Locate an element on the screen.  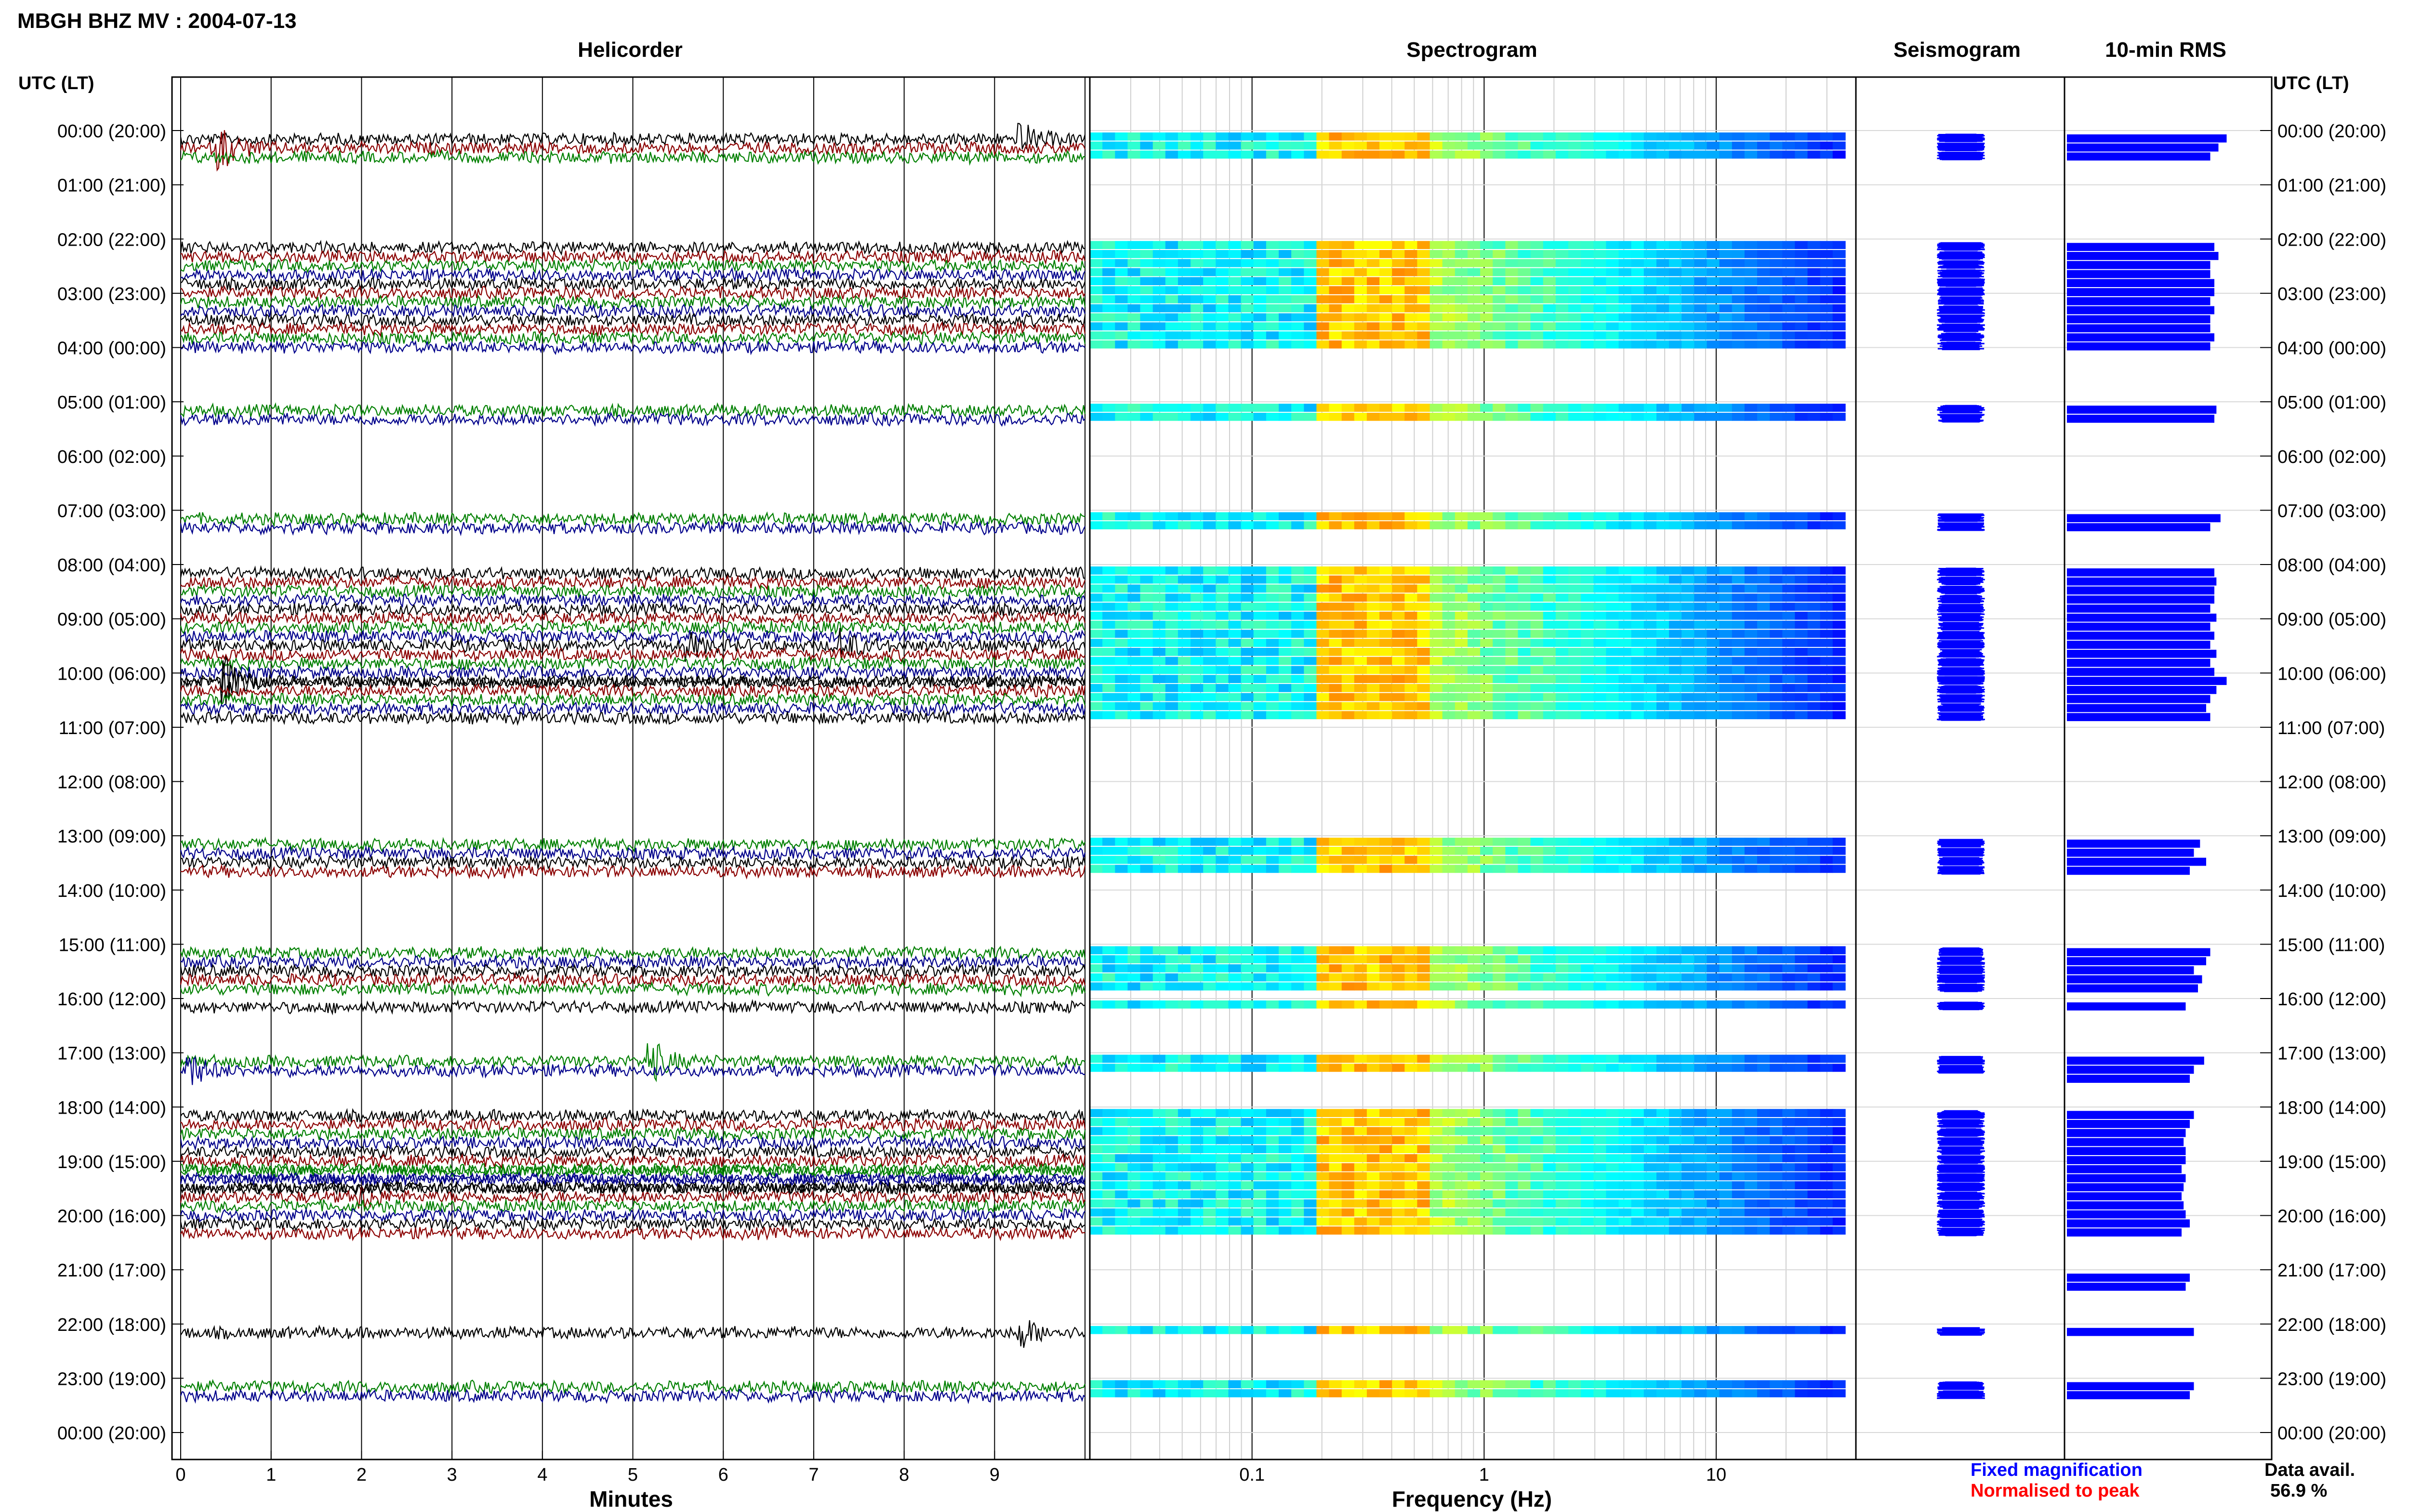
spectrogram-xlabel: Frequency (Hz) is located at coordinates (1472, 1499).